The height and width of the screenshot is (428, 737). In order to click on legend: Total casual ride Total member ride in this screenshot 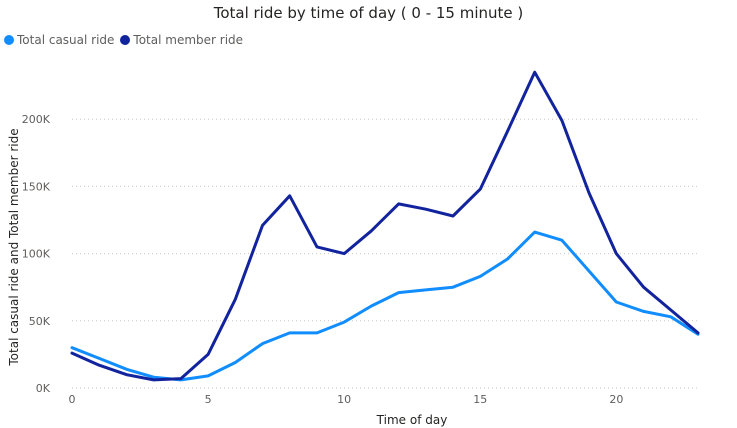, I will do `click(126, 40)`.